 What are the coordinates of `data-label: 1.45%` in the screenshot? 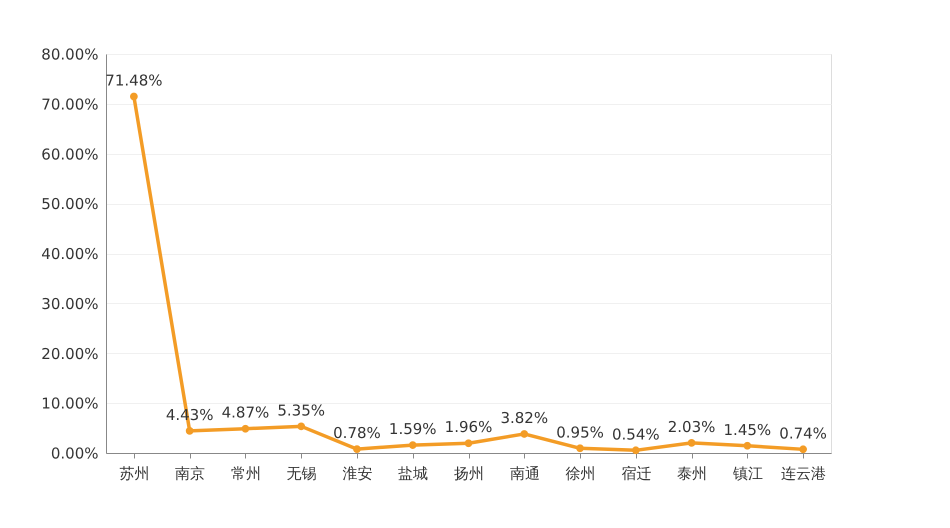 It's located at (748, 429).